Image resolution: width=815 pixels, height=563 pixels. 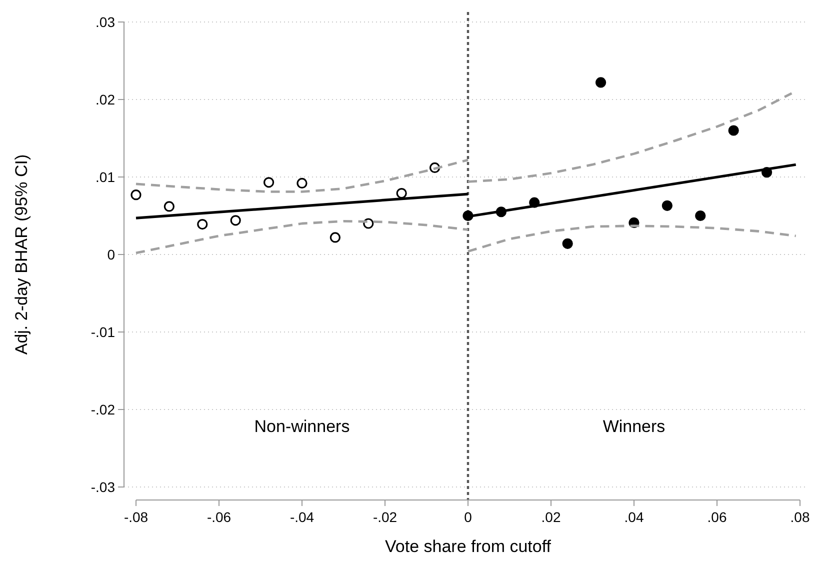 I want to click on x-tick-label: -.06, so click(x=219, y=517).